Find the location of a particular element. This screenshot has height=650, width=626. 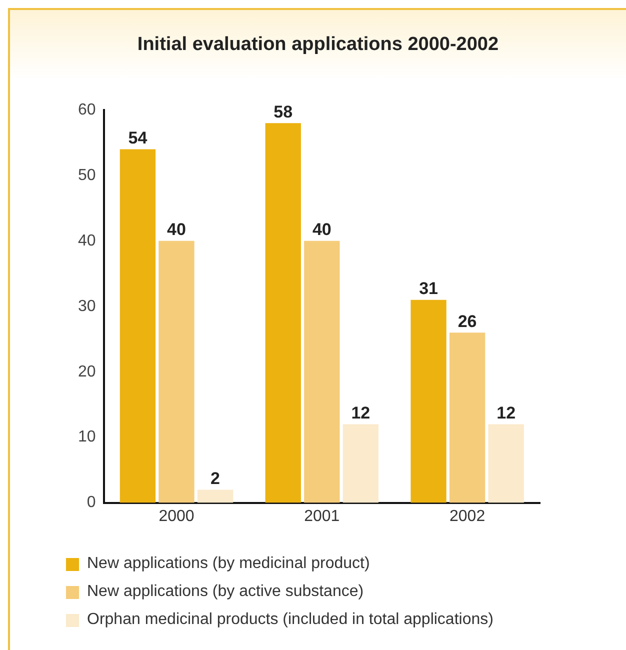

y-tick-label: 10 is located at coordinates (87, 437).